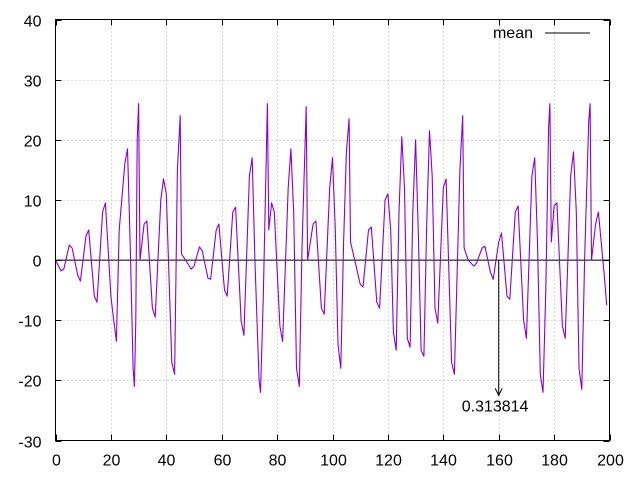 The image size is (640, 480). What do you see at coordinates (495, 337) in the screenshot?
I see `annotation-layer: 0.313814` at bounding box center [495, 337].